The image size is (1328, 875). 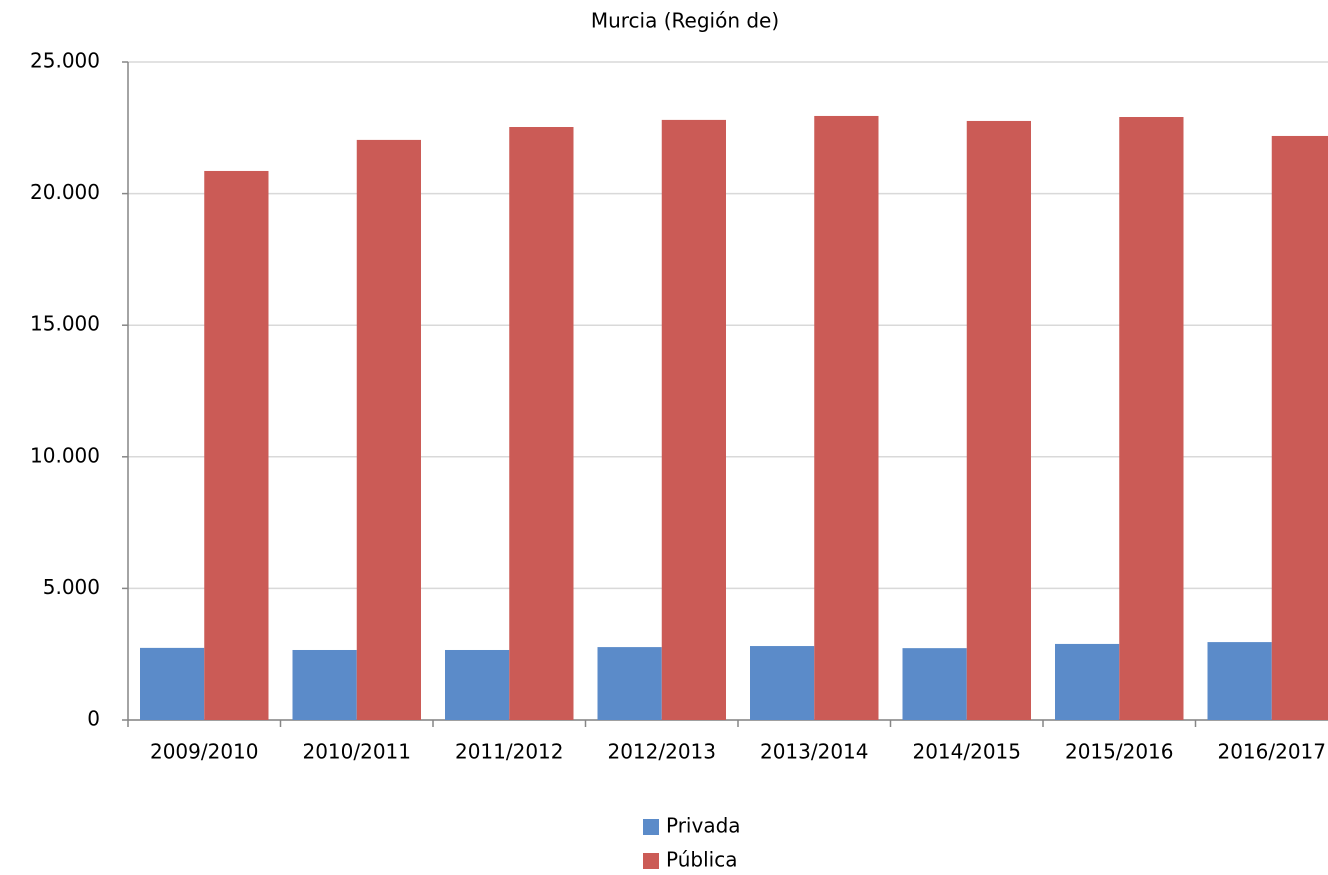 I want to click on y-tick-label: 20.000, so click(x=65, y=192).